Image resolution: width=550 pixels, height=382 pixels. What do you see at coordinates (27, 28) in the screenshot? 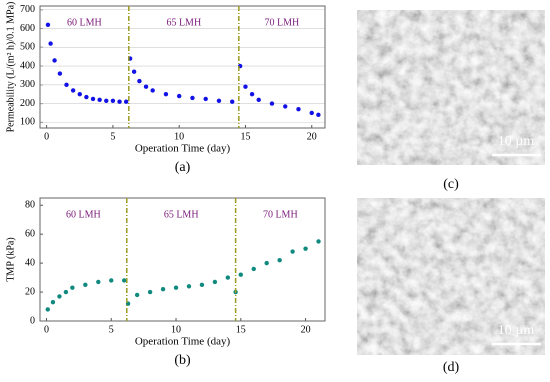
I see `y-tick-label: 600` at bounding box center [27, 28].